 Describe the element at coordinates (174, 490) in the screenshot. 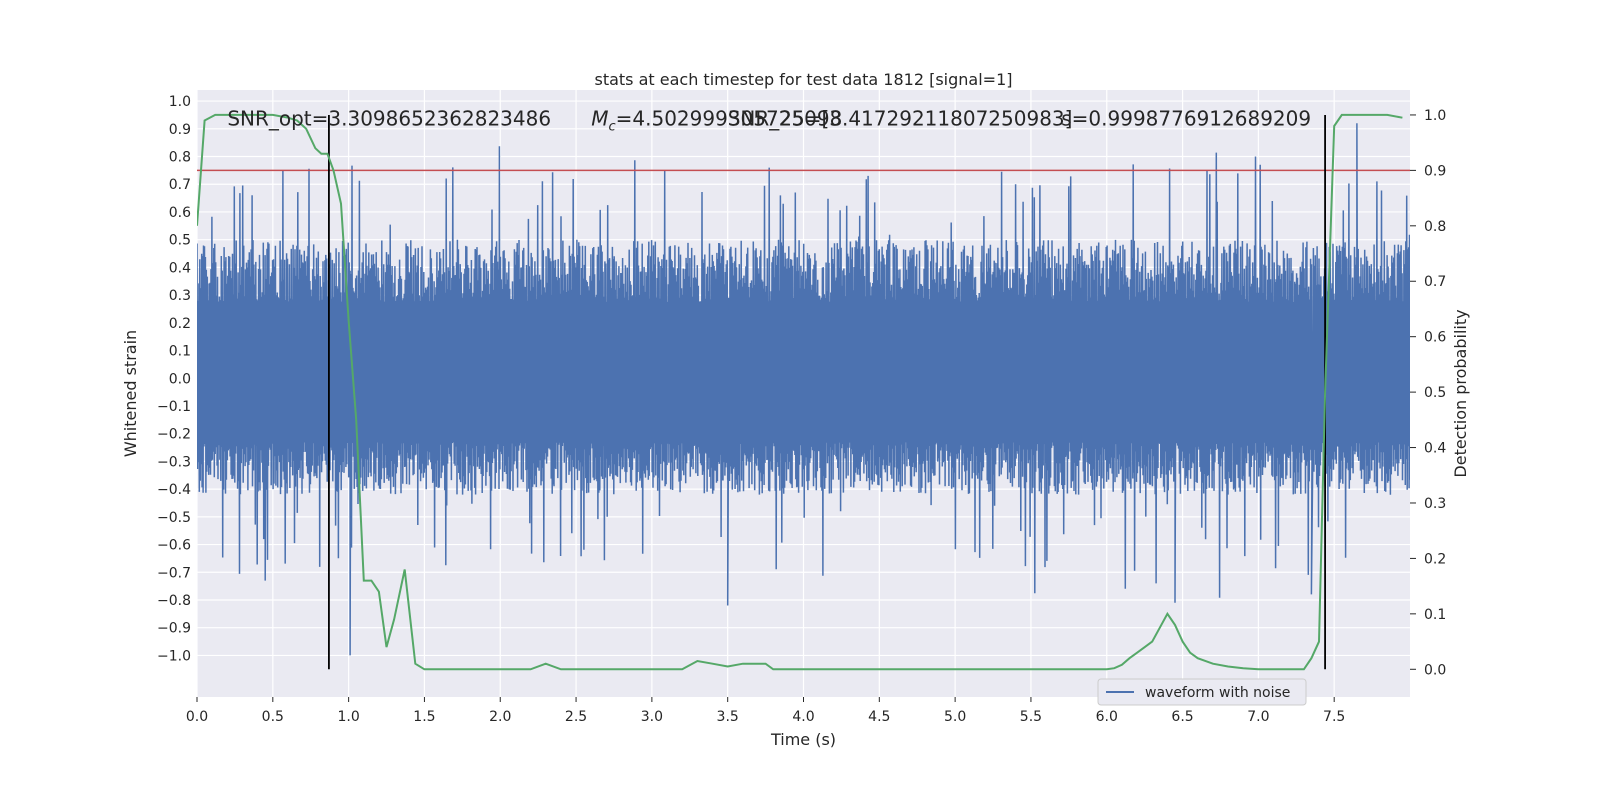

I see `y-tick-label: −0.4` at that location.